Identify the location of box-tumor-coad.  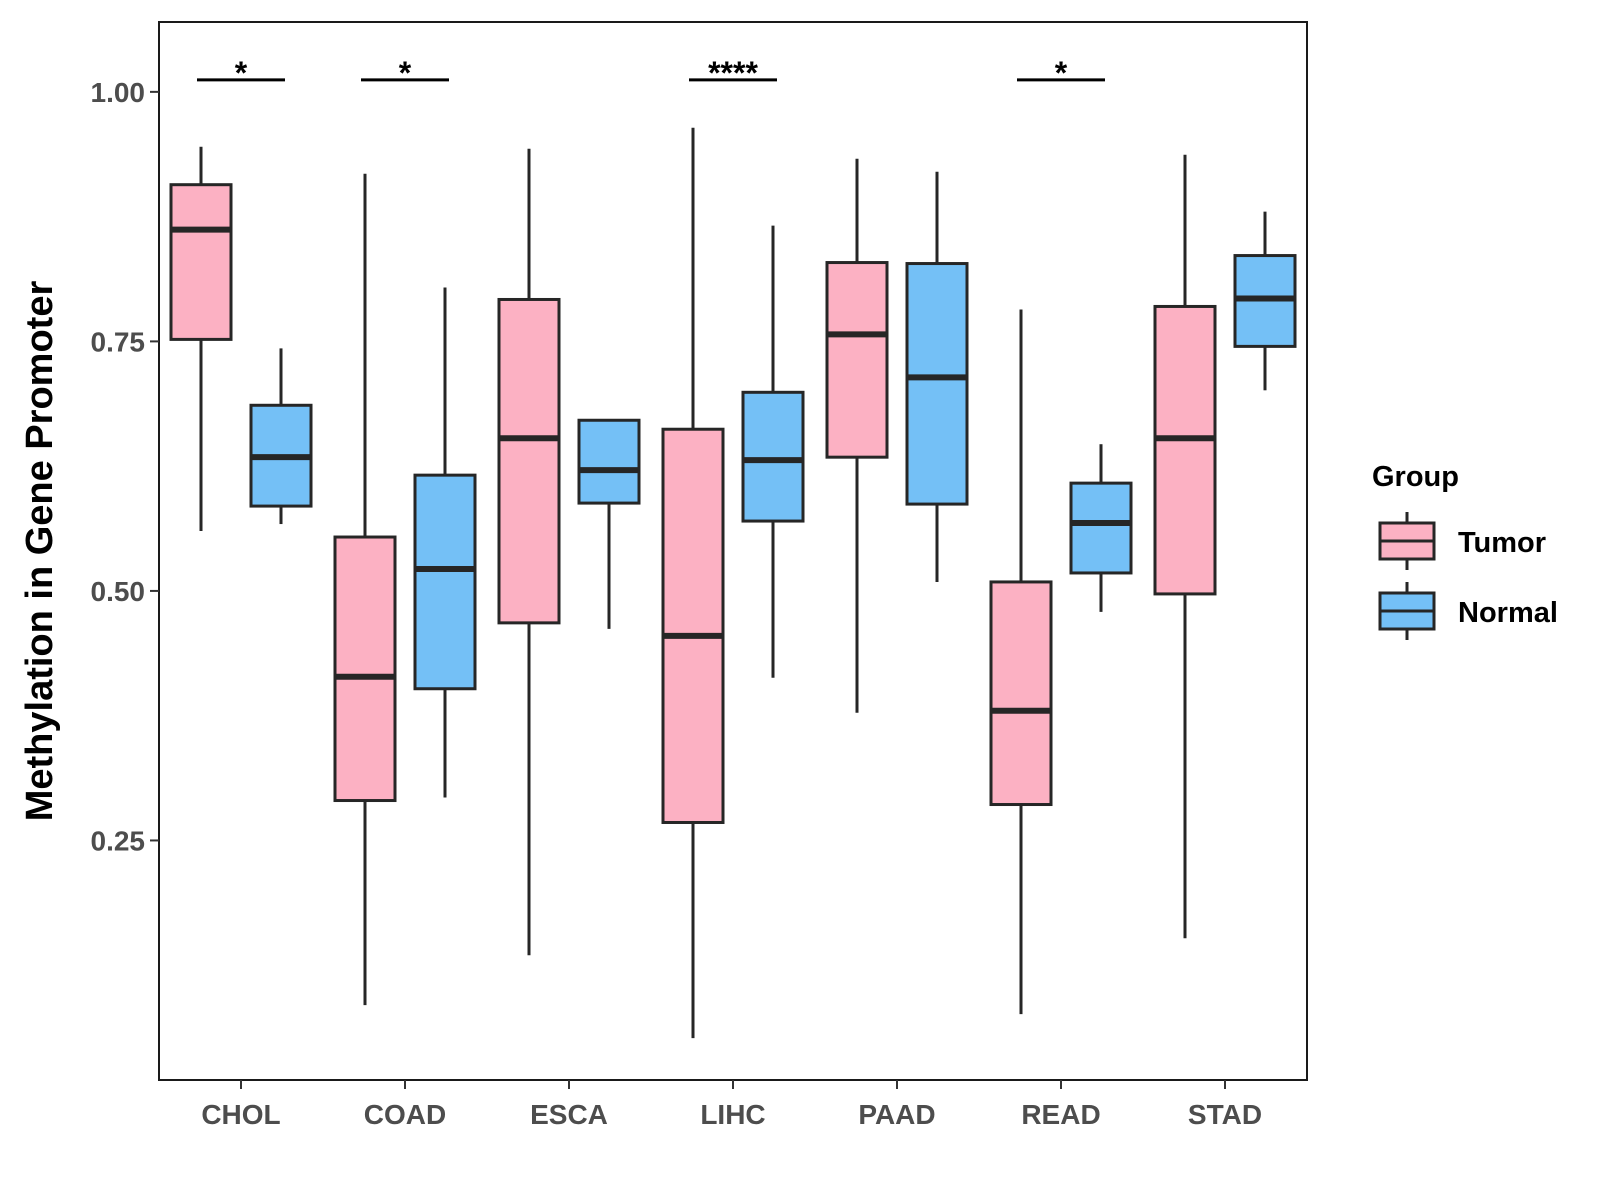
(365, 589).